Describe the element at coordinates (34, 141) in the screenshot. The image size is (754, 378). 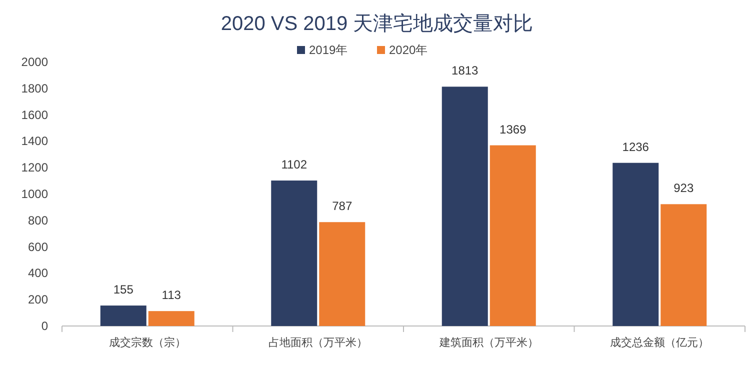
I see `y-tick-label: 1400` at that location.